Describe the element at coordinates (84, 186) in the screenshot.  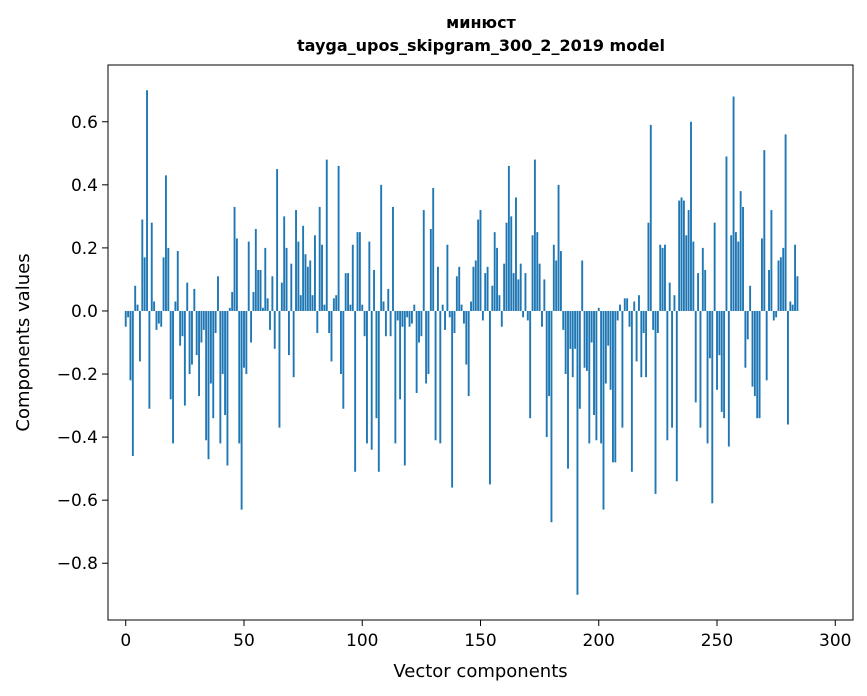
I see `y-tick-label: 0.4` at that location.